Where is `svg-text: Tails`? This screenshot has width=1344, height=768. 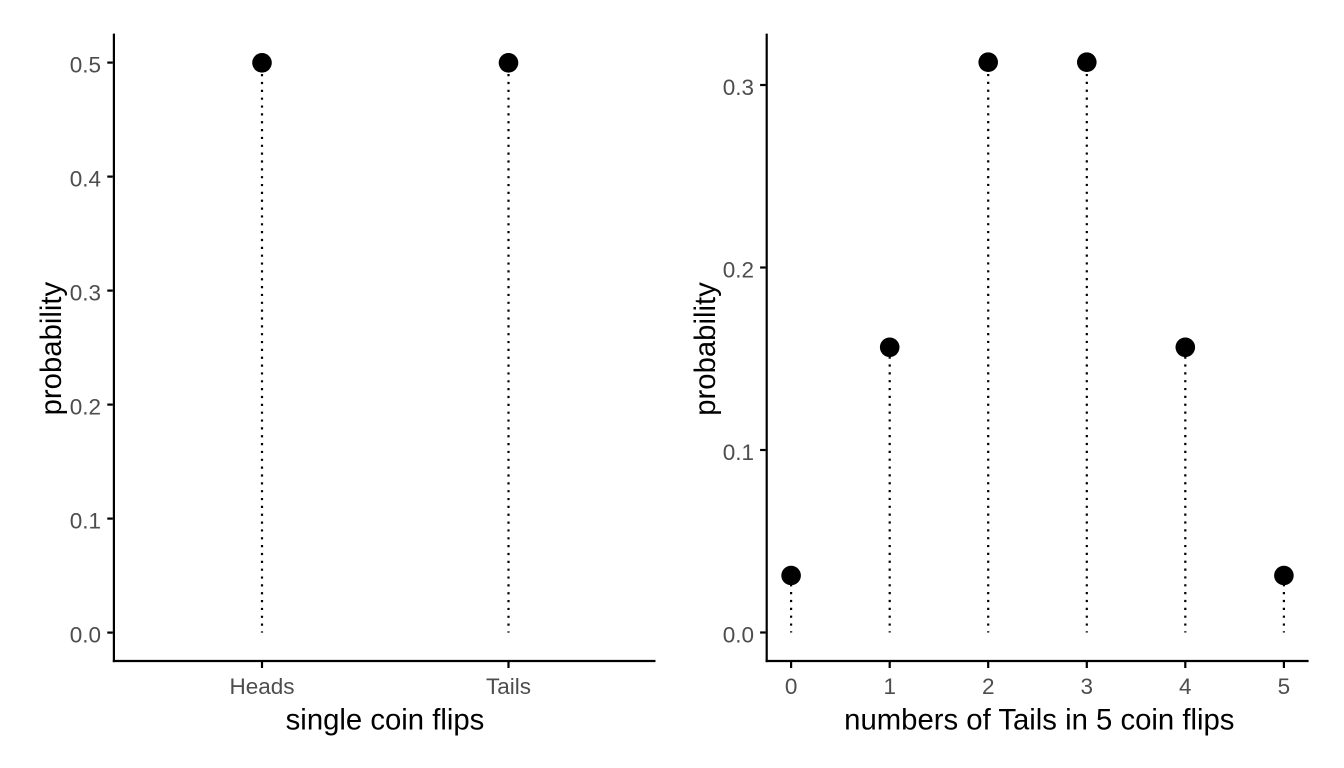
svg-text: Tails is located at coordinates (508, 686).